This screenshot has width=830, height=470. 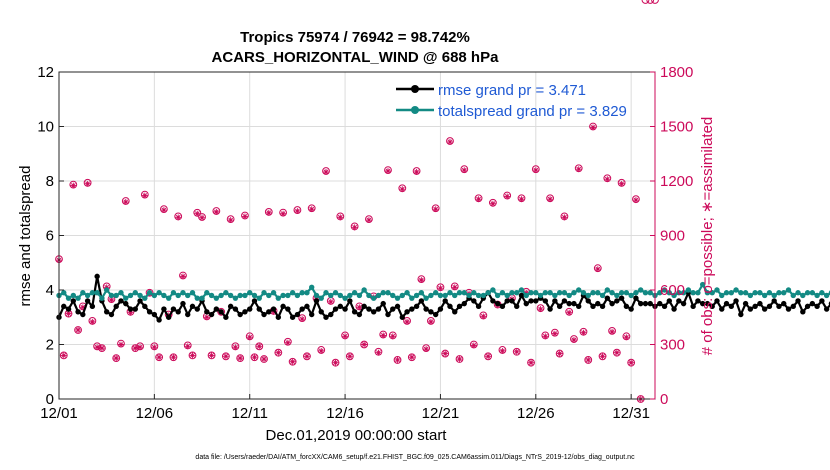 What do you see at coordinates (707, 236) in the screenshot?
I see `y2-axis-label: # of obs: o=possible; ∗=assimilated` at bounding box center [707, 236].